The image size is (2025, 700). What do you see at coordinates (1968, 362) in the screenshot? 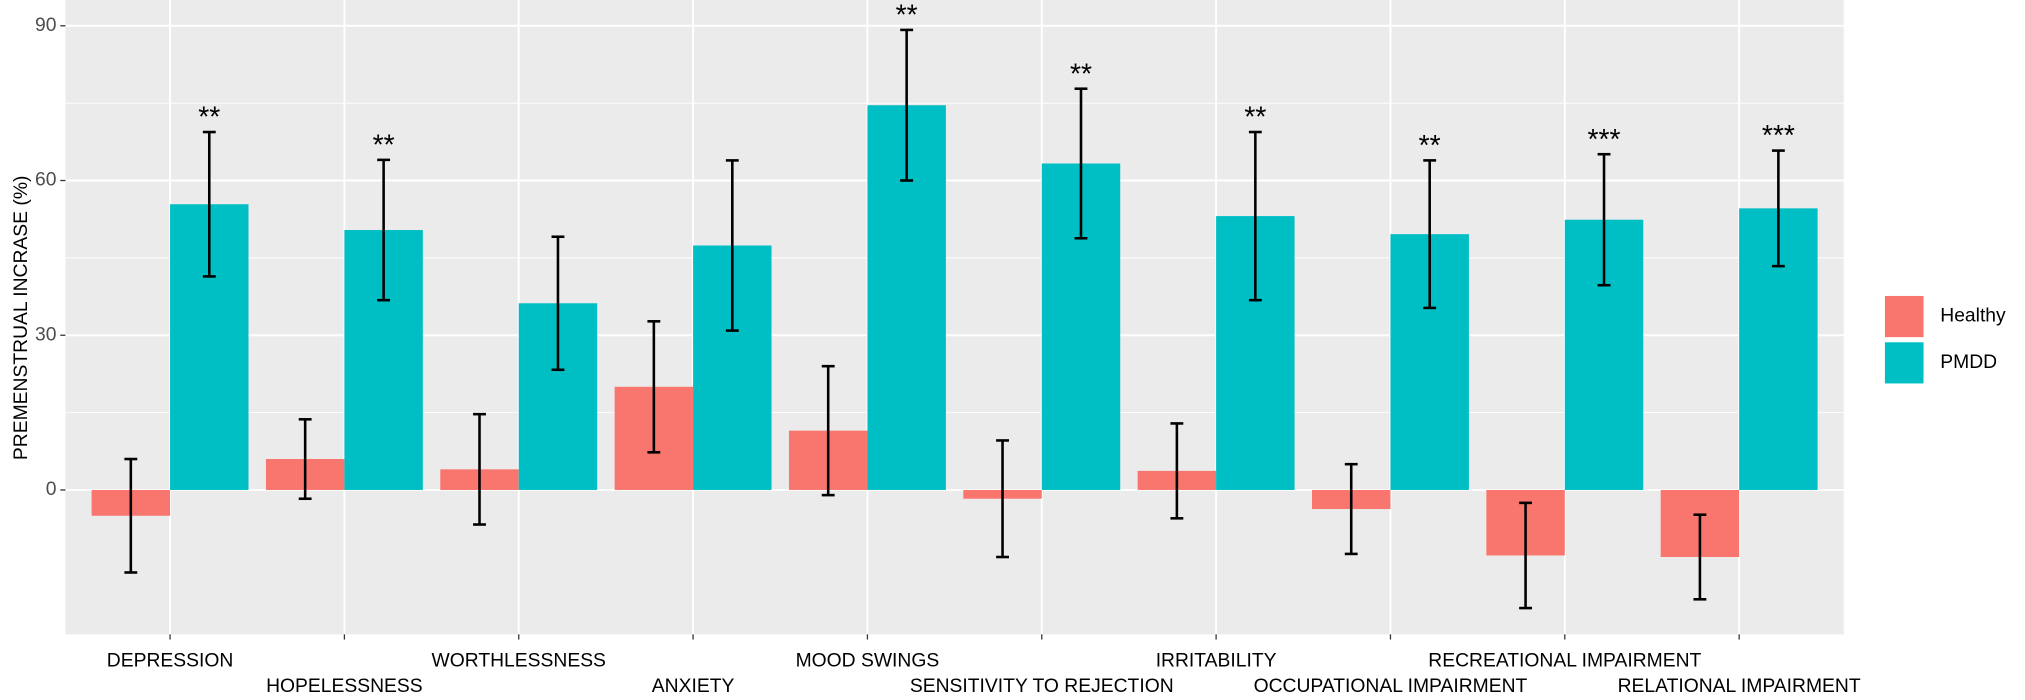
I see `legend-label: PMDD` at bounding box center [1968, 362].